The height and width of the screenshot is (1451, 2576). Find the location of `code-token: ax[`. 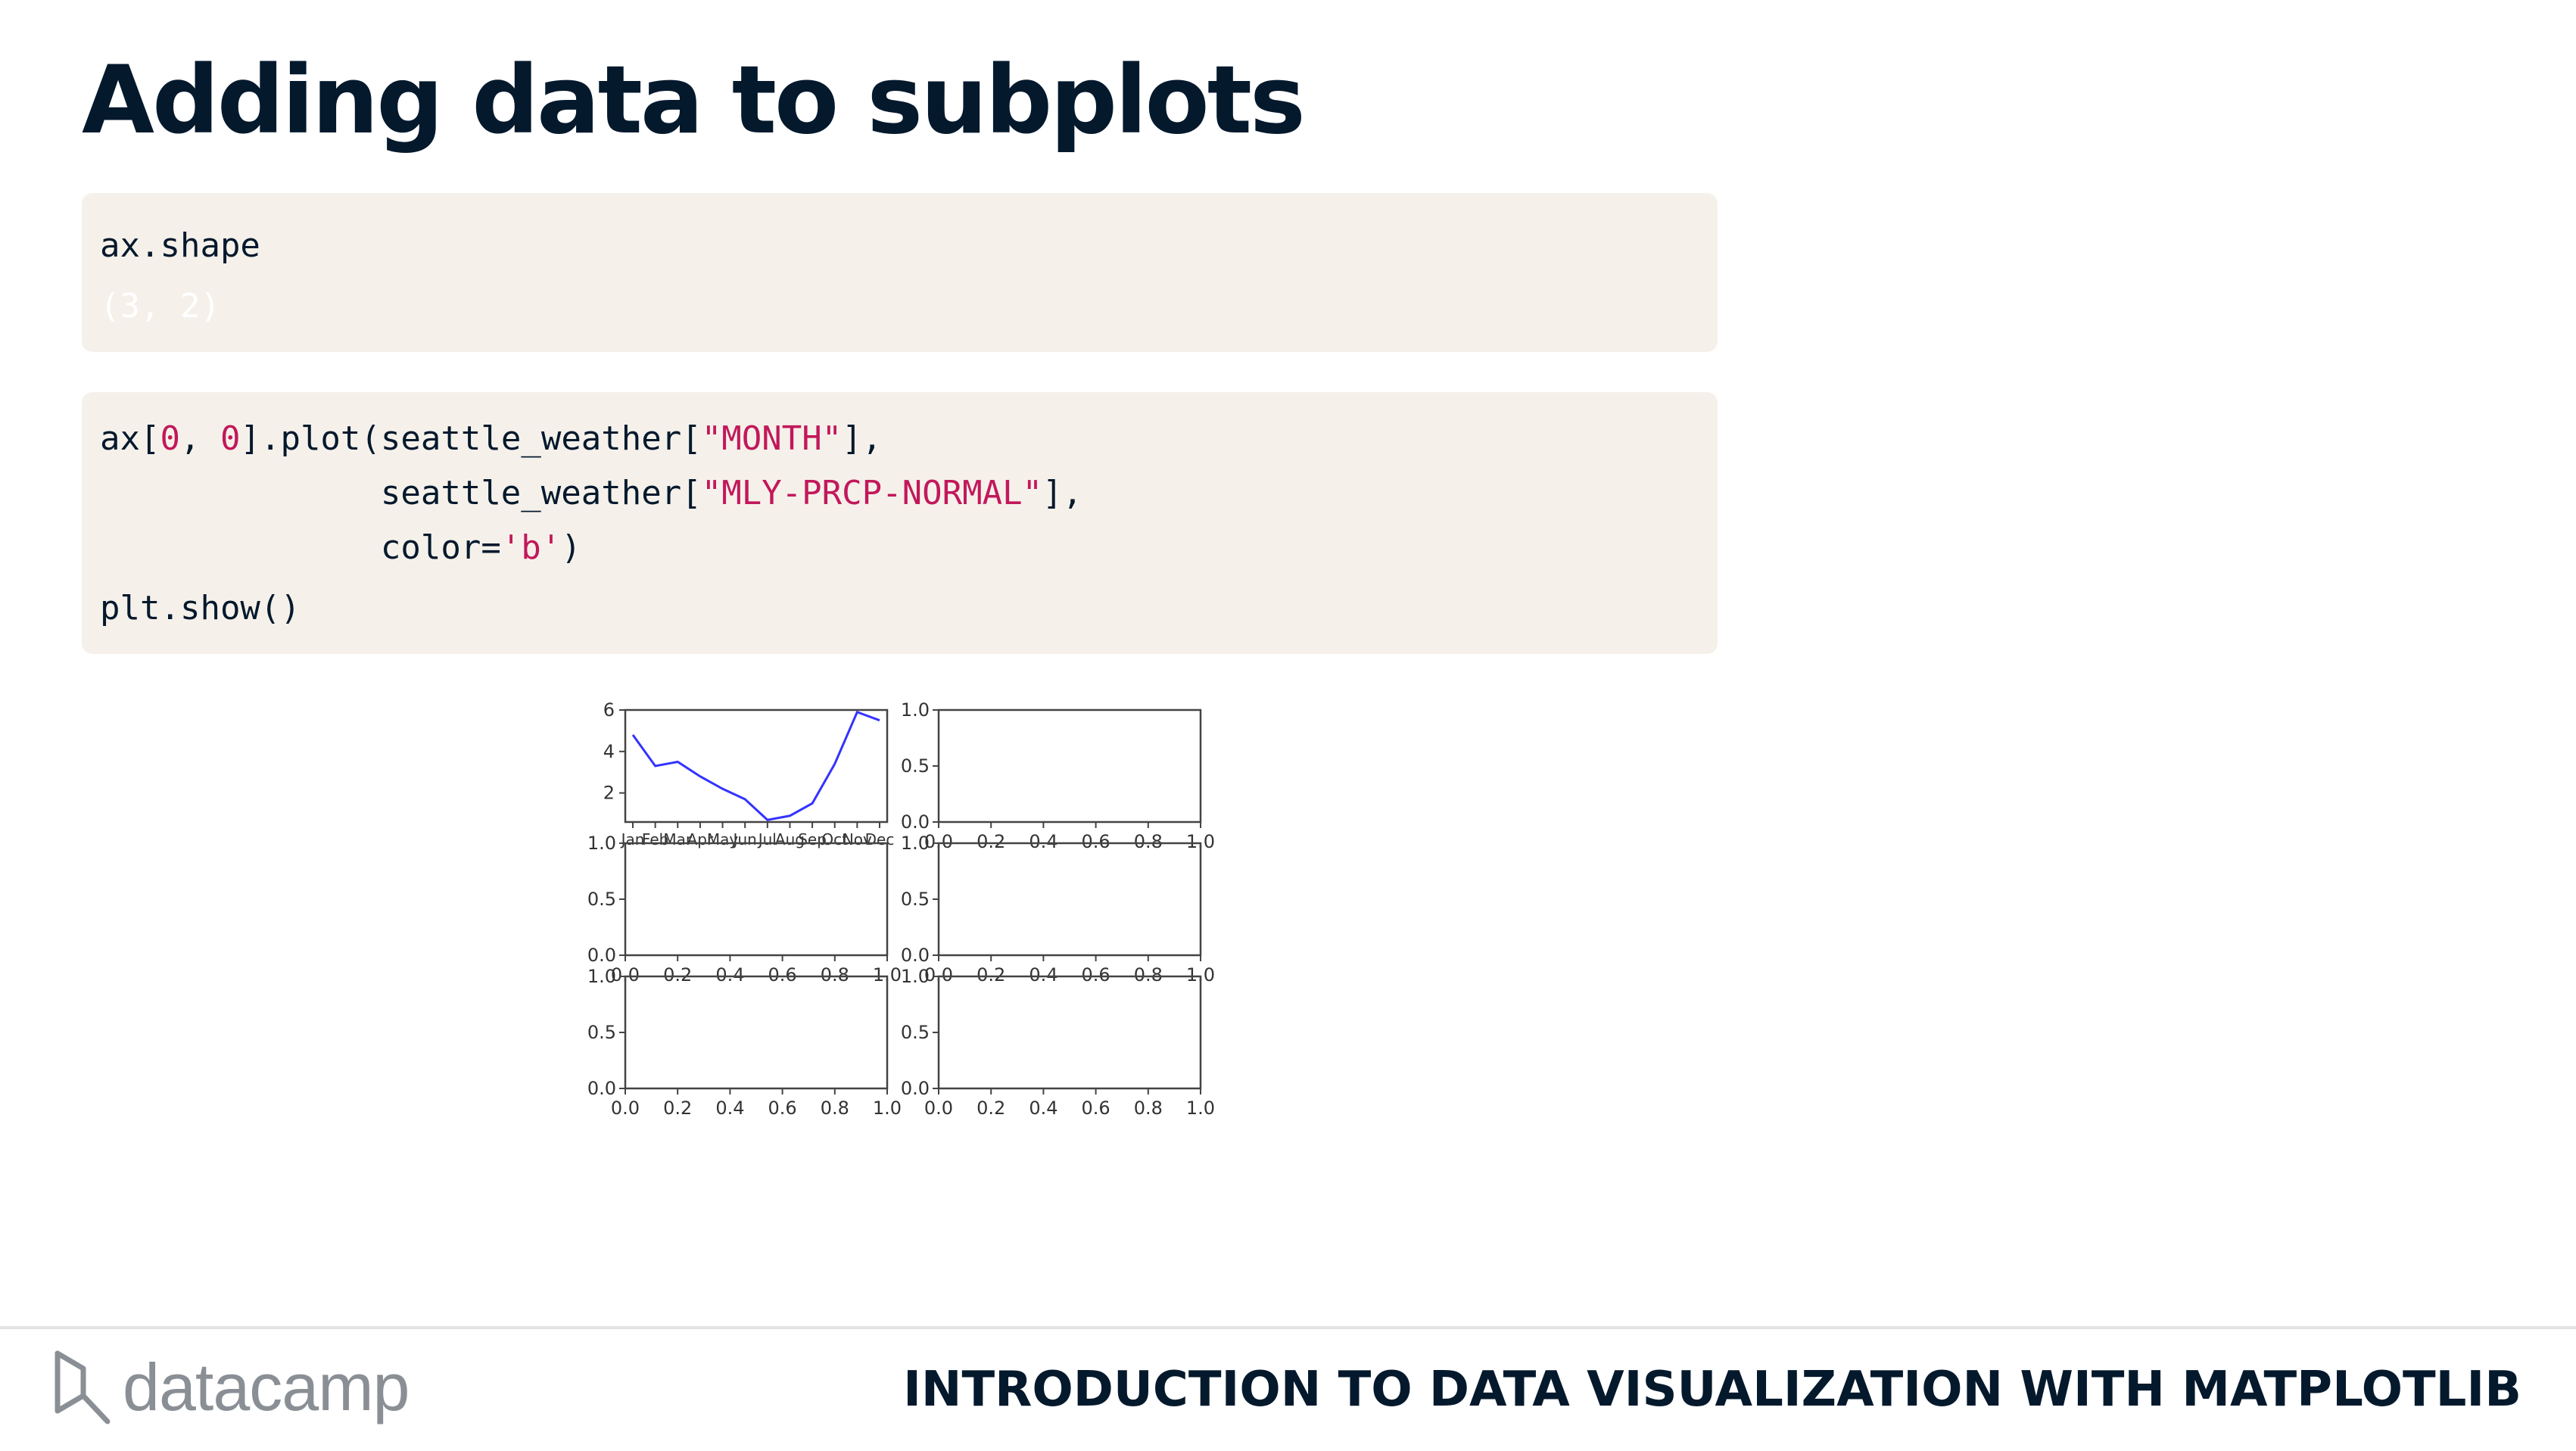

code-token: ax[ is located at coordinates (130, 438).